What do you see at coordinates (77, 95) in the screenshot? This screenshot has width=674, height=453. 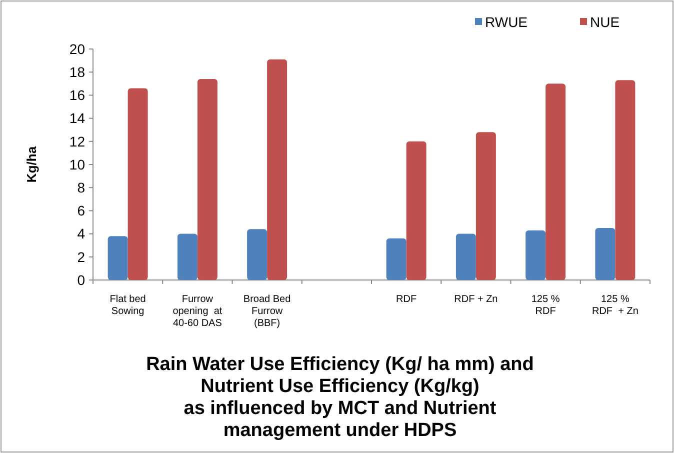 I see `y-tick-label: 16` at bounding box center [77, 95].